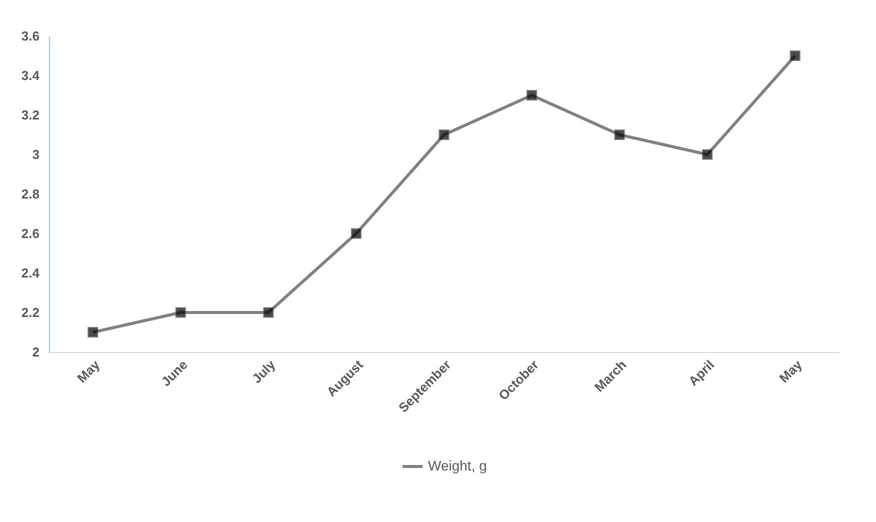  What do you see at coordinates (30, 36) in the screenshot?
I see `y-tick-label: 3.6` at bounding box center [30, 36].